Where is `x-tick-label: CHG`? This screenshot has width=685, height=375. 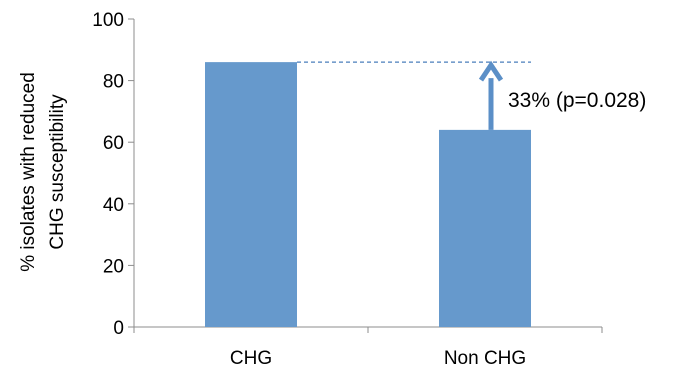 x-tick-label: CHG is located at coordinates (251, 358).